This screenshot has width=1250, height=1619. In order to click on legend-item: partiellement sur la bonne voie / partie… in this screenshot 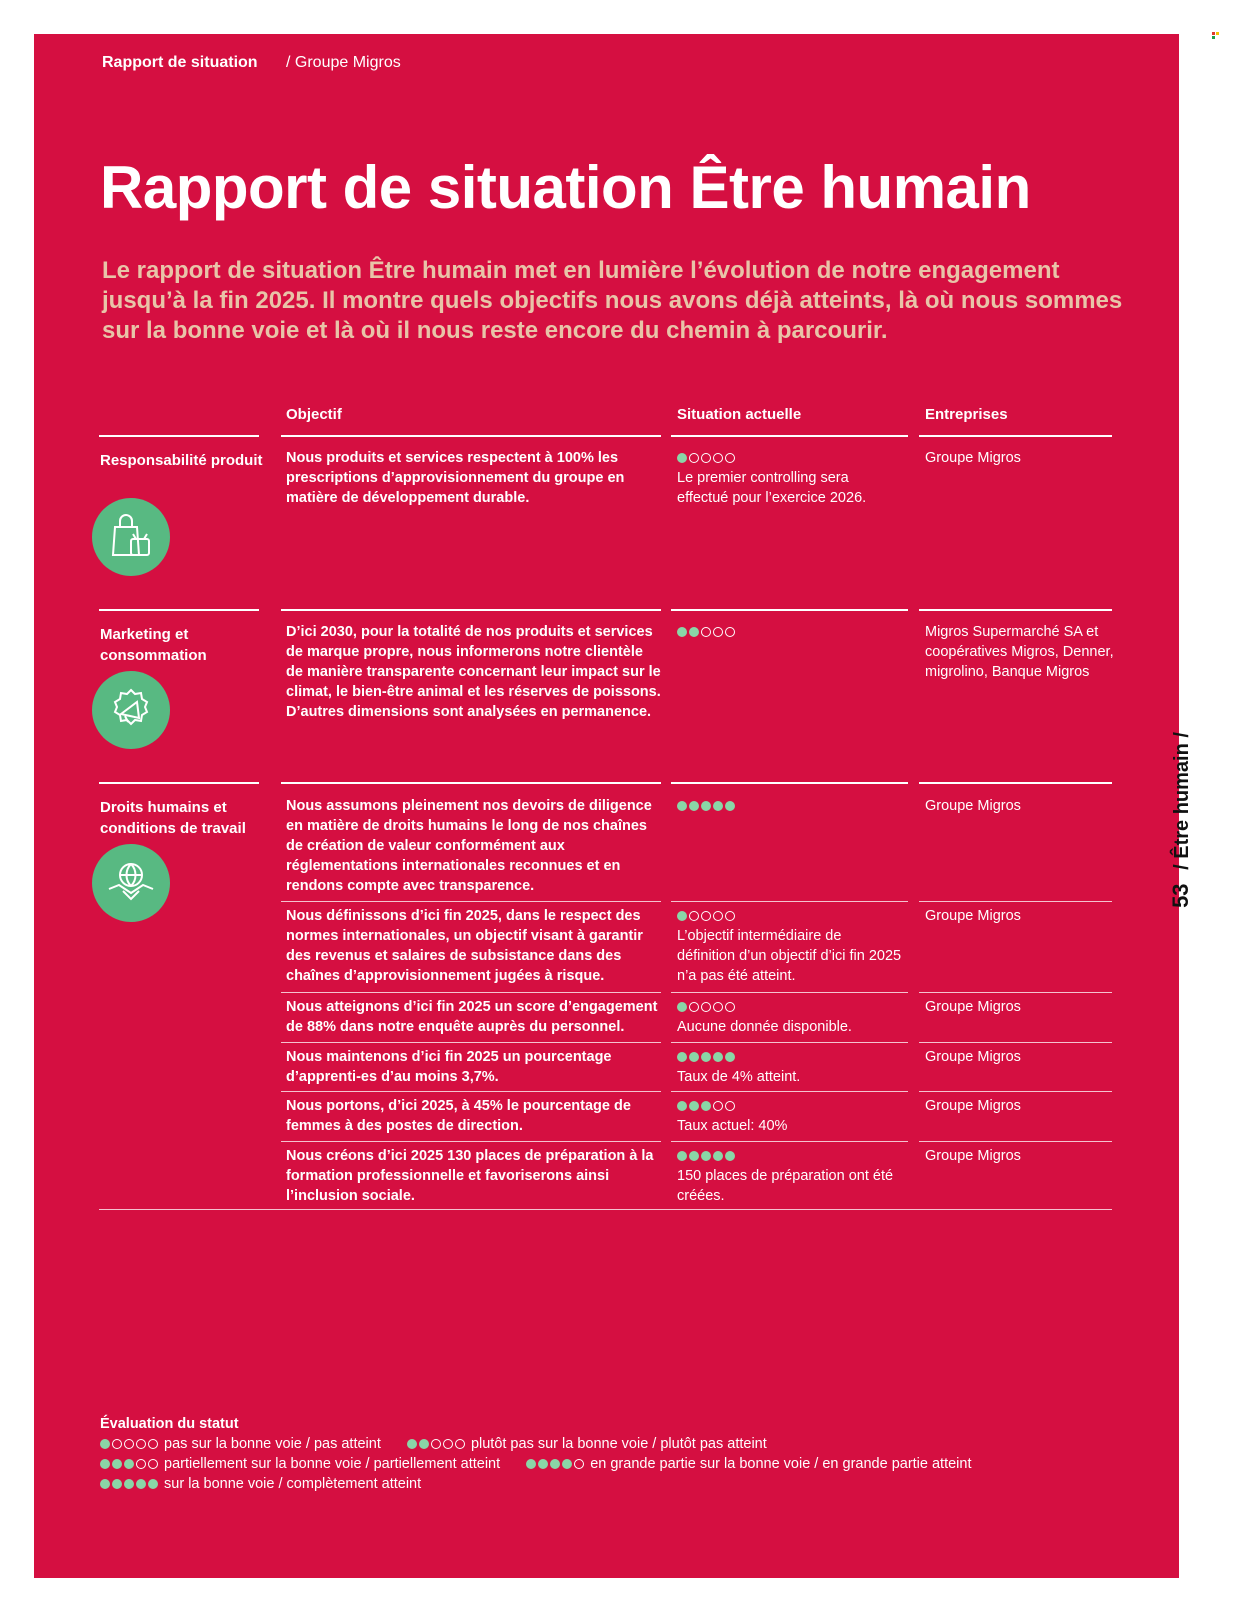, I will do `click(300, 1464)`.